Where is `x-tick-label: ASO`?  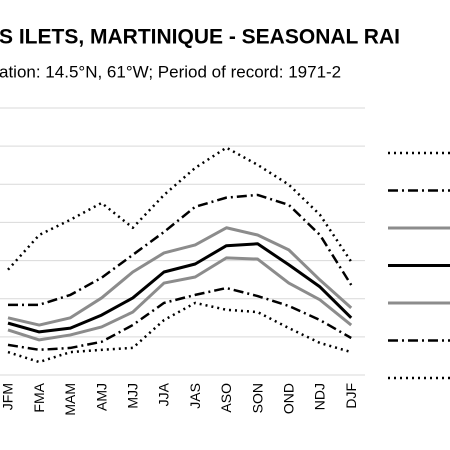 x-tick-label: ASO is located at coordinates (226, 398).